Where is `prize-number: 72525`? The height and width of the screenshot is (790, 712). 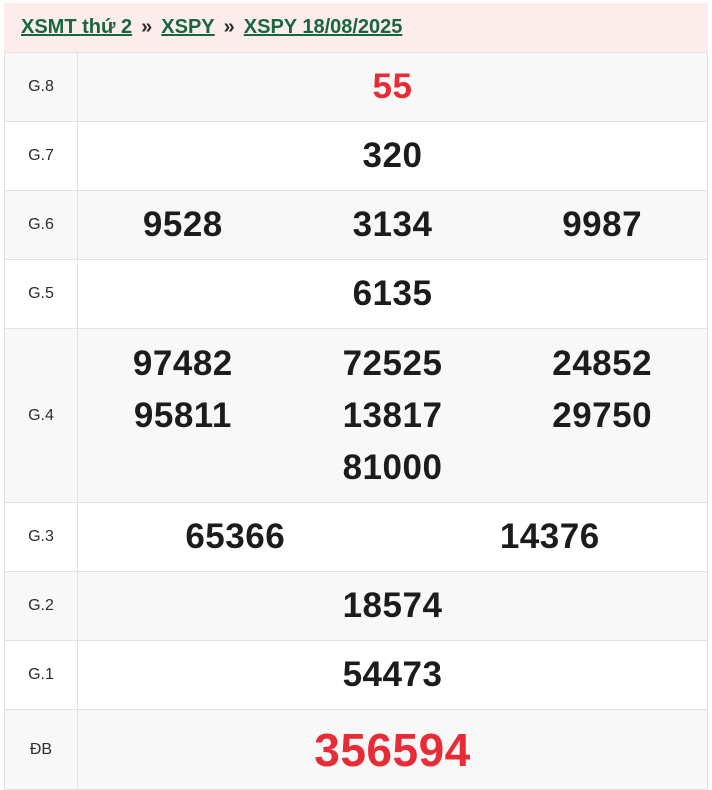 prize-number: 72525 is located at coordinates (392, 363).